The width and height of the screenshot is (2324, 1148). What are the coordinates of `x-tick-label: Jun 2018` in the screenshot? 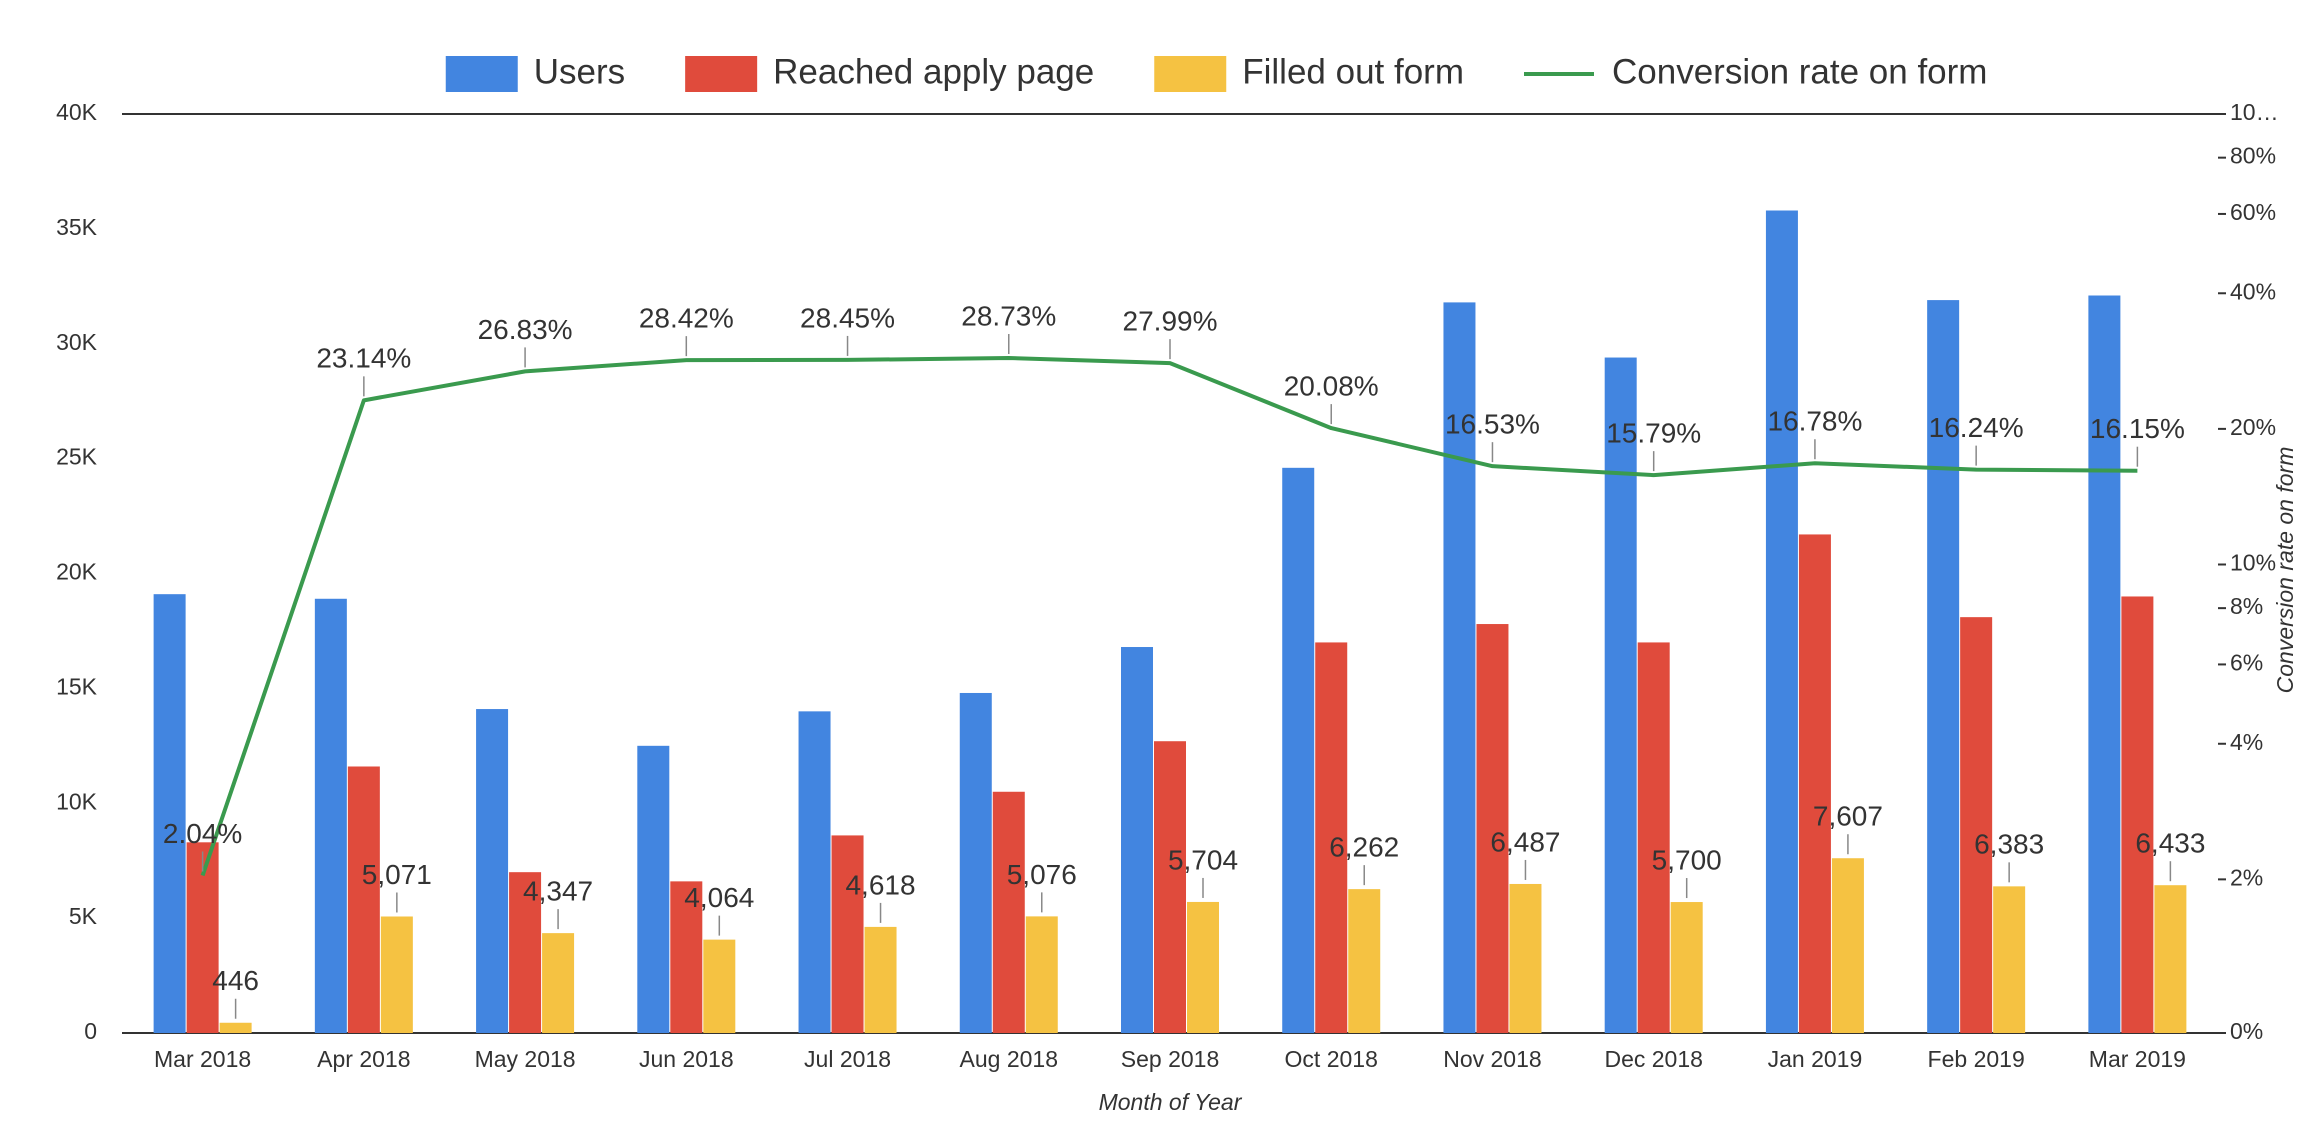 It's located at (686, 1059).